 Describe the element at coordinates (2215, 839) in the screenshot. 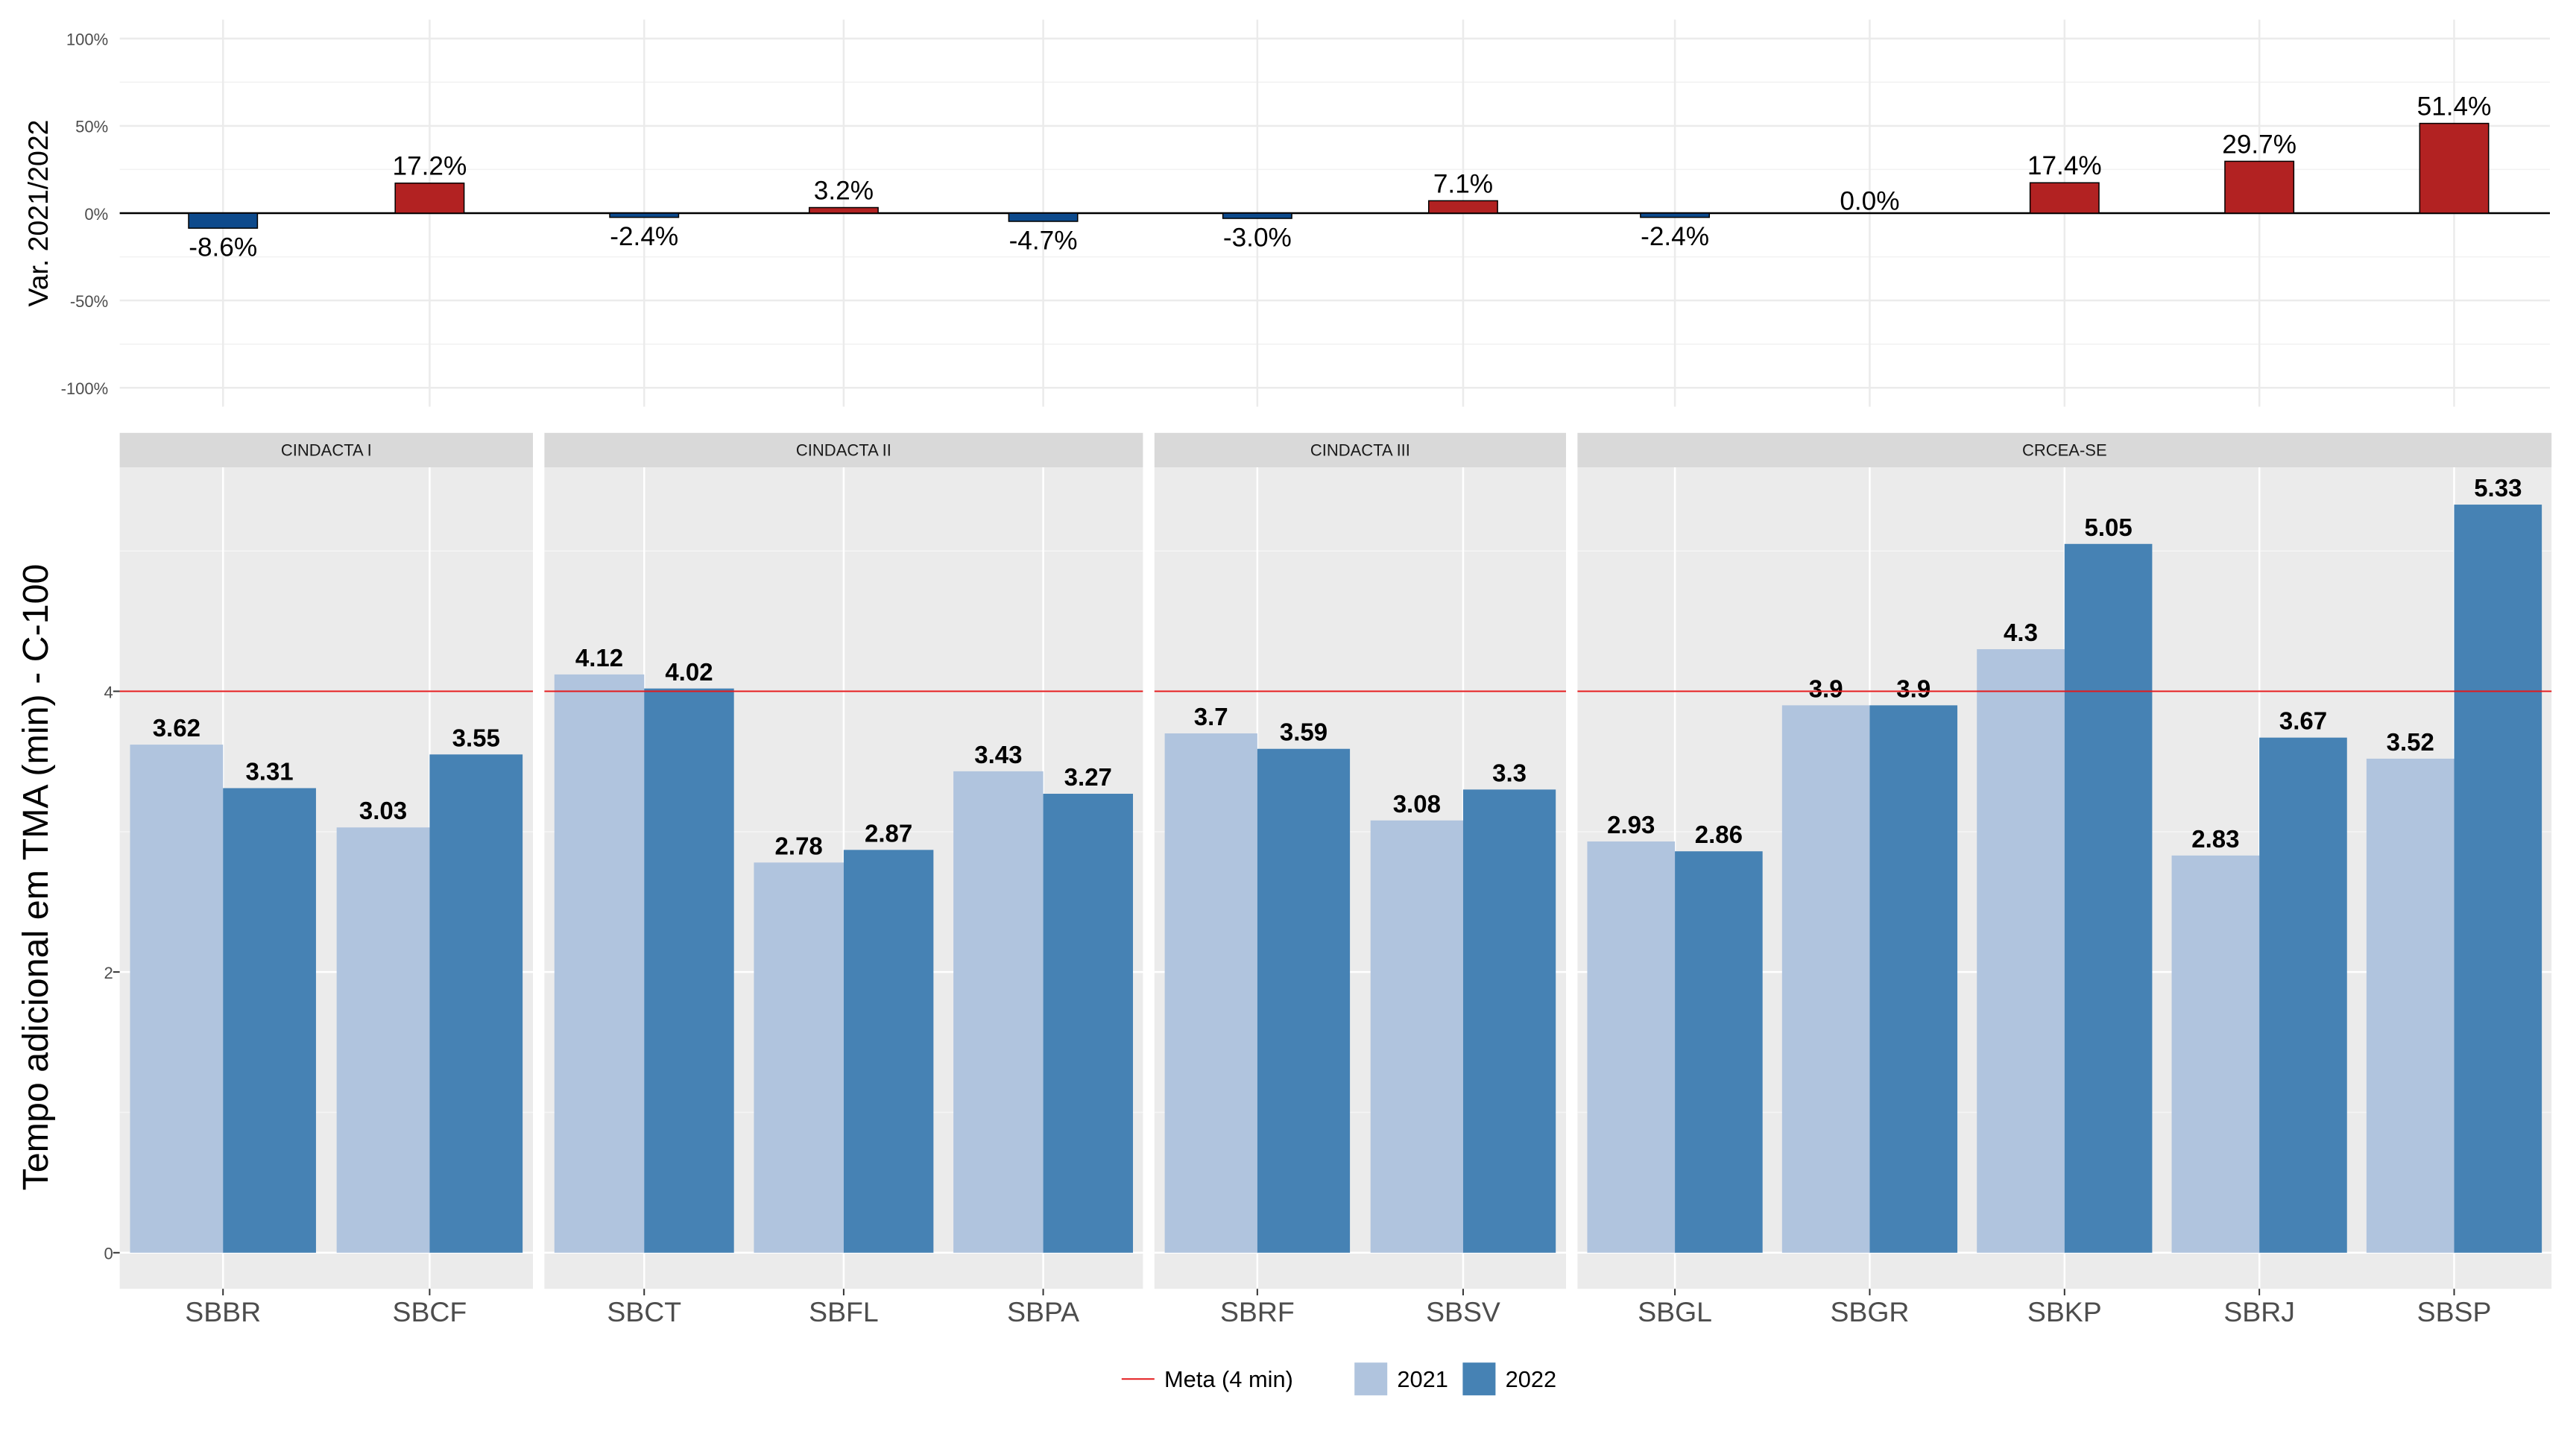

I see `data-label-2021: 2.83` at that location.